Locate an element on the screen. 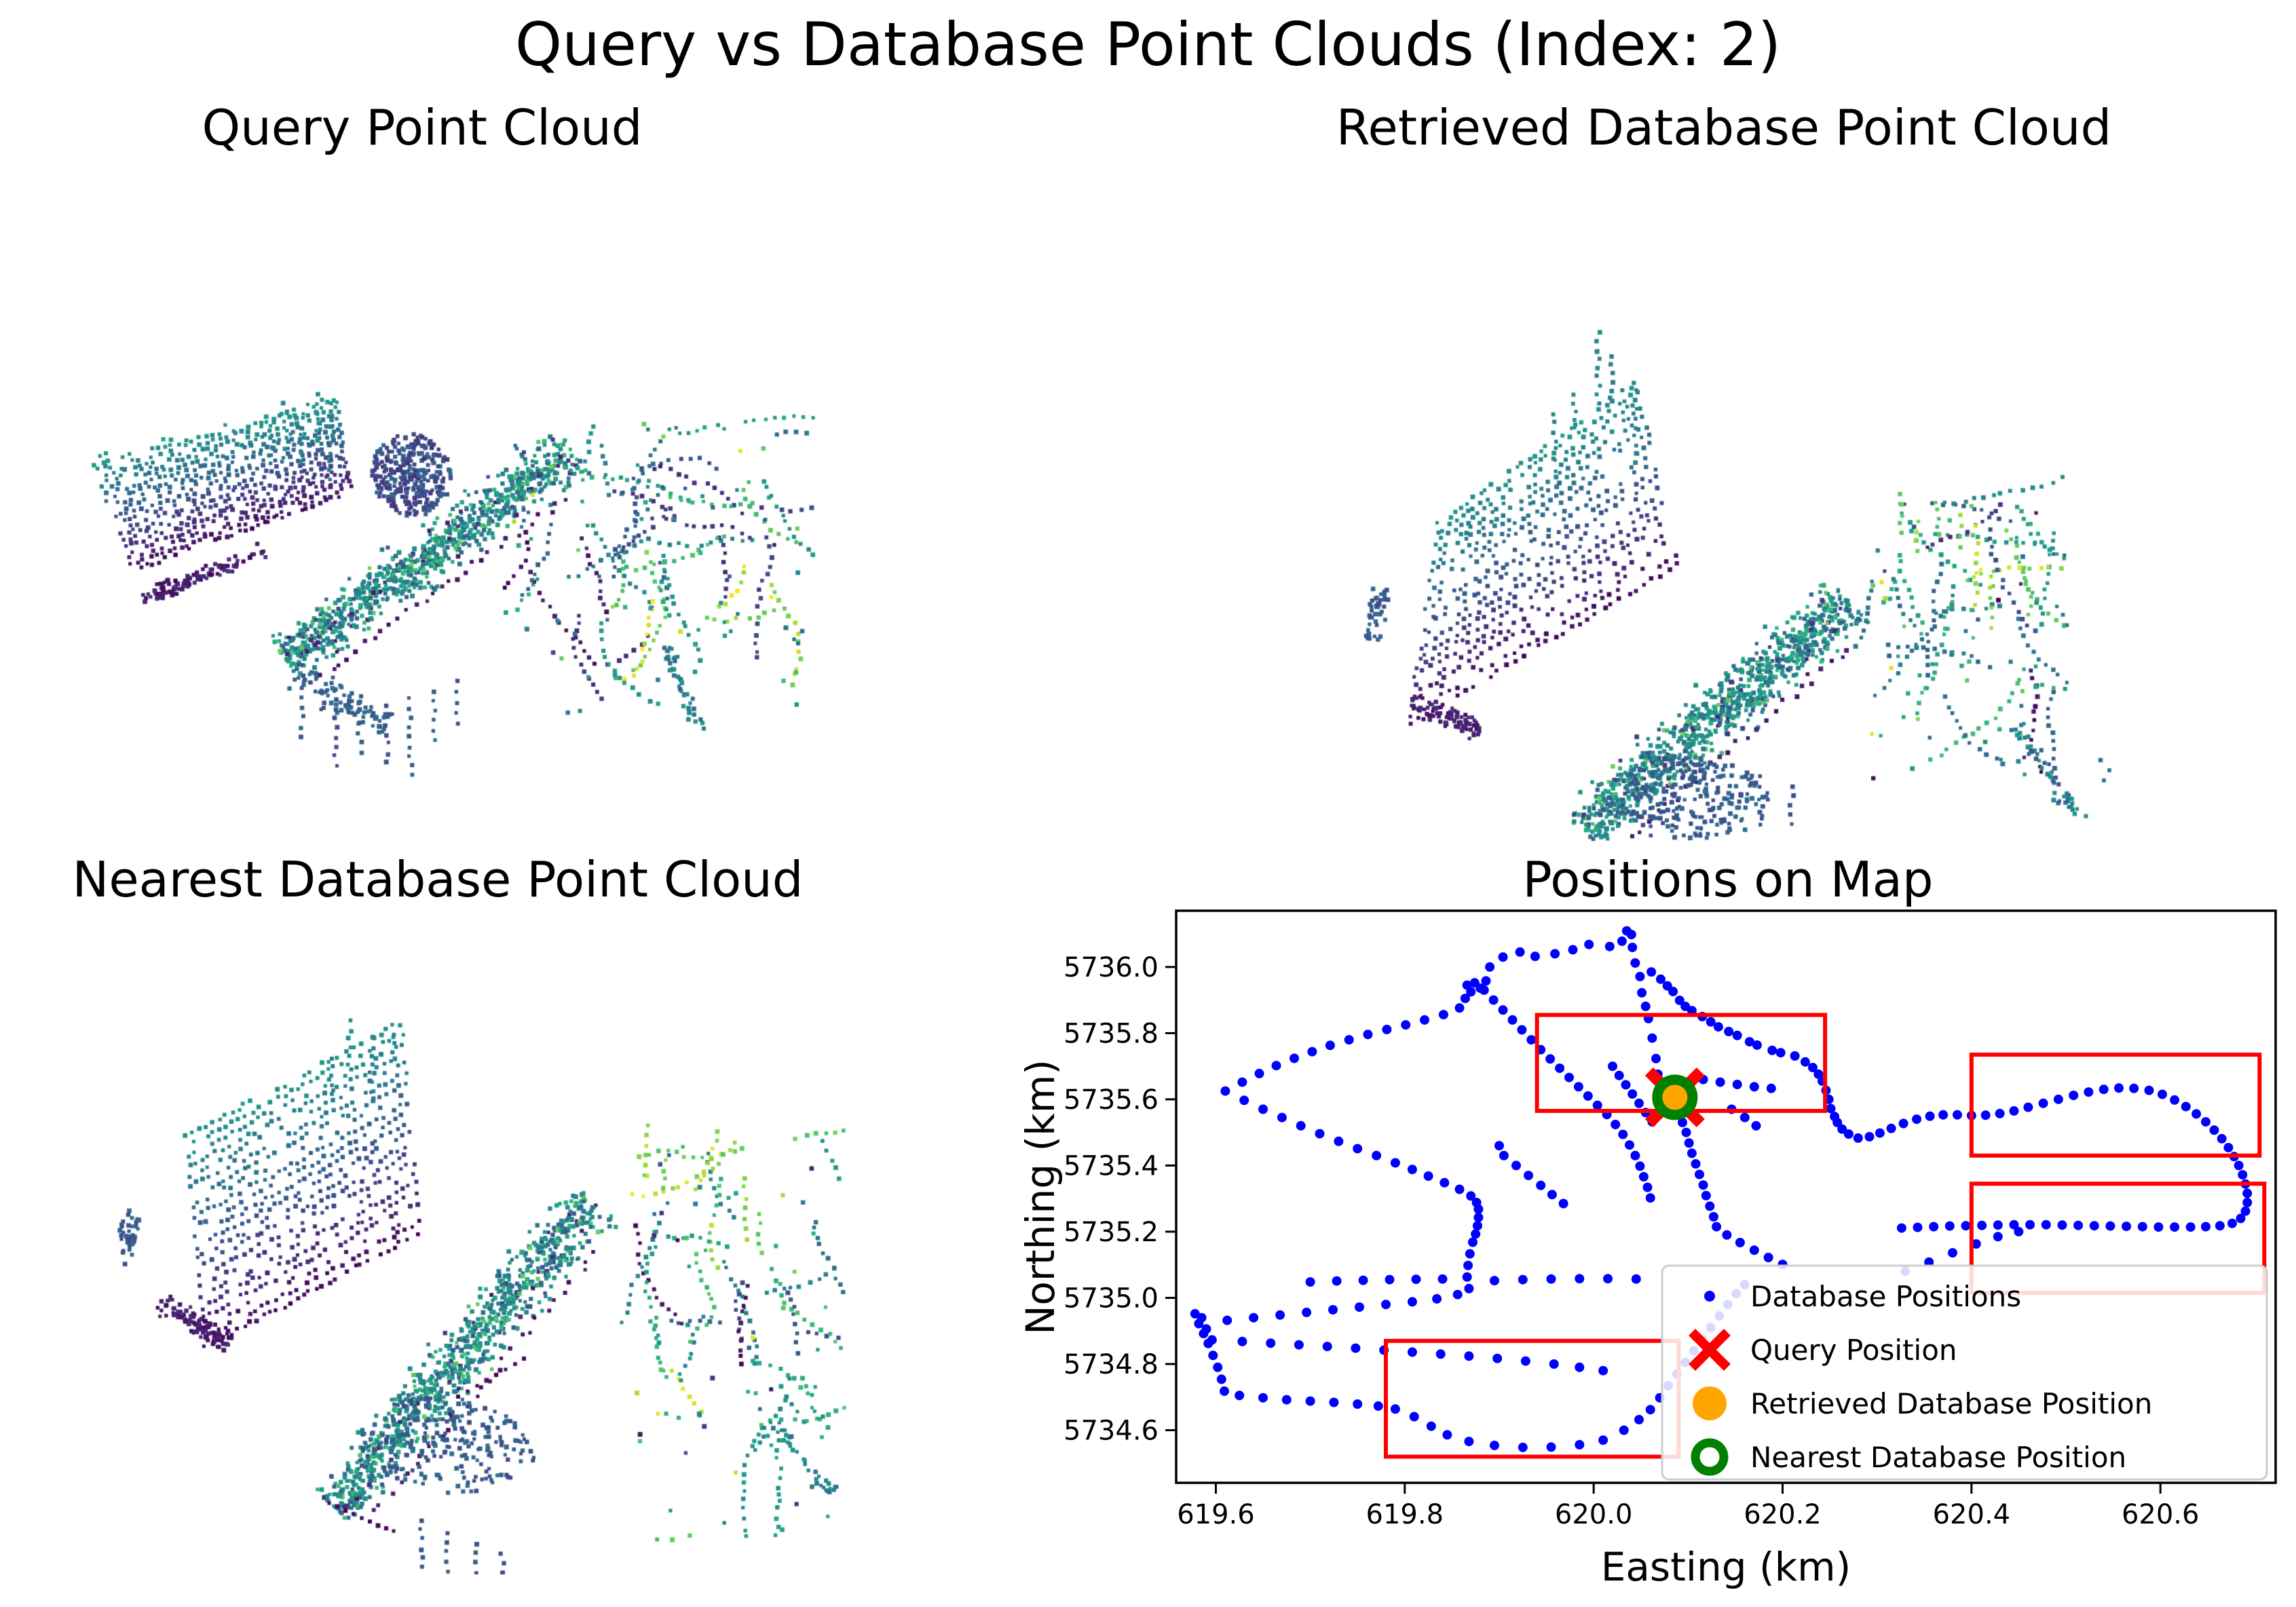 The width and height of the screenshot is (2296, 1607). x-tick-label: 619.8 is located at coordinates (1405, 1514).